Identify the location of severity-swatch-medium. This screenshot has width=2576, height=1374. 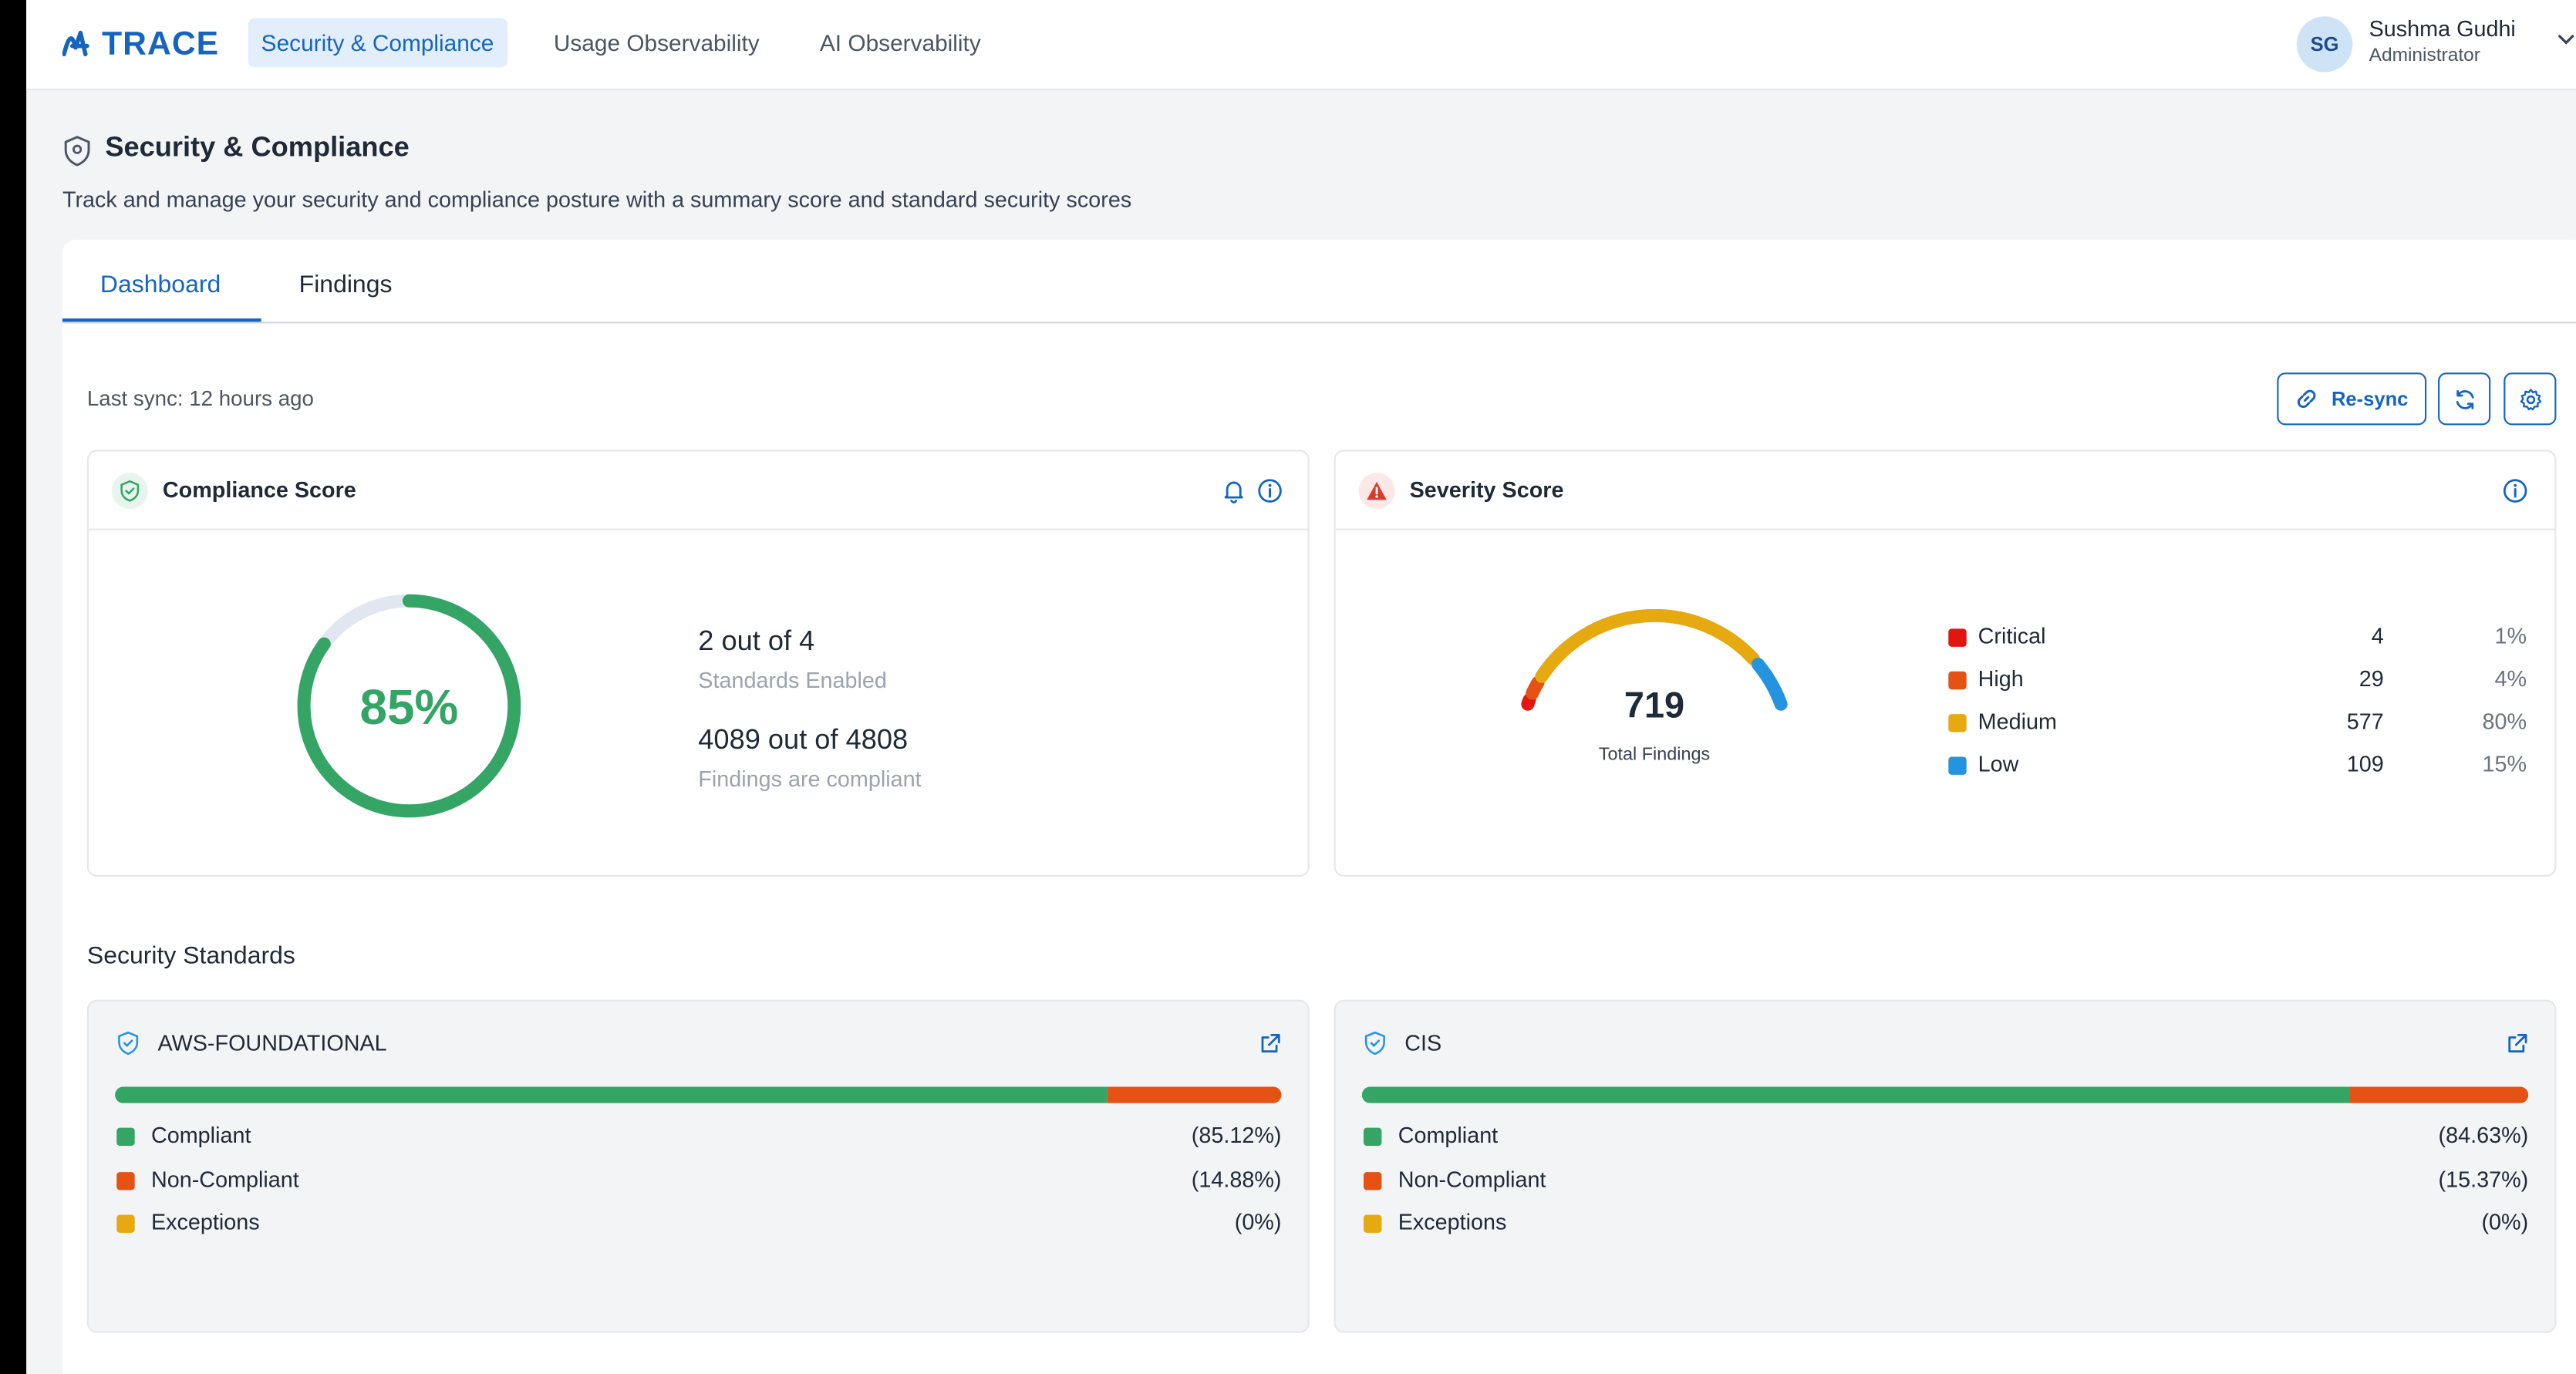
(1957, 723).